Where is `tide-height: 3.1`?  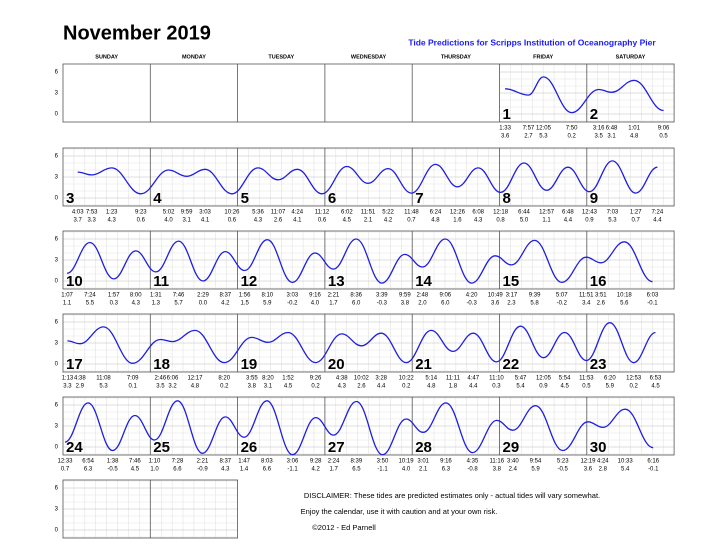 tide-height: 3.1 is located at coordinates (186, 221).